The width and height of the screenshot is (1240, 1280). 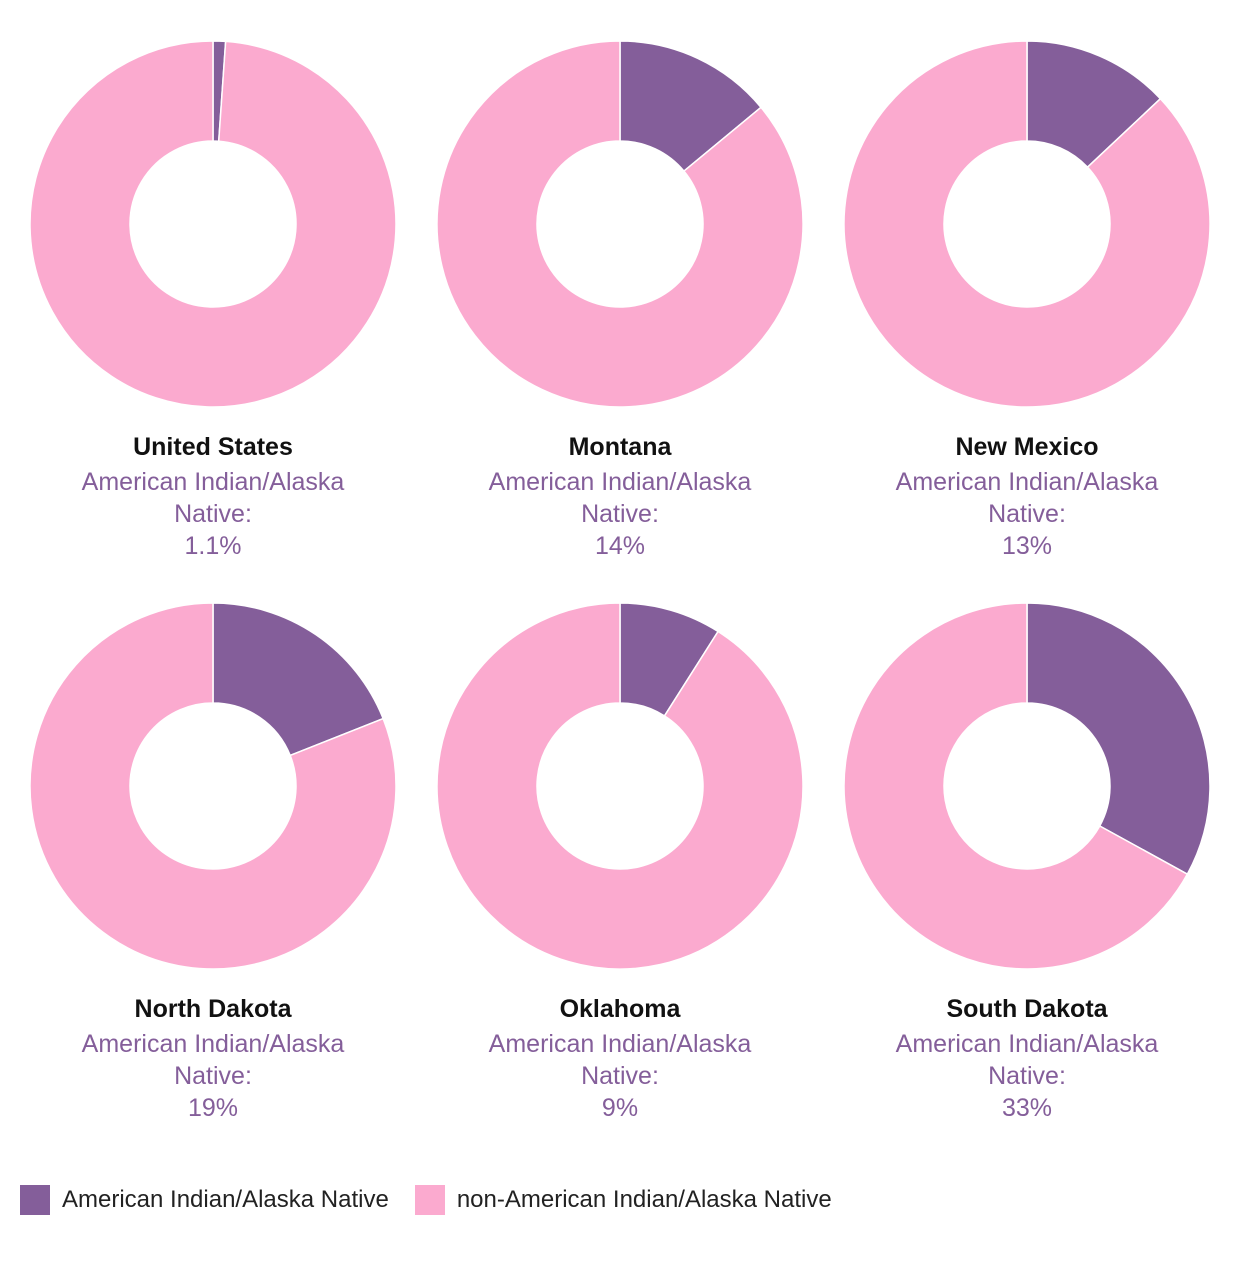 I want to click on value-label: 13%, so click(x=1027, y=546).